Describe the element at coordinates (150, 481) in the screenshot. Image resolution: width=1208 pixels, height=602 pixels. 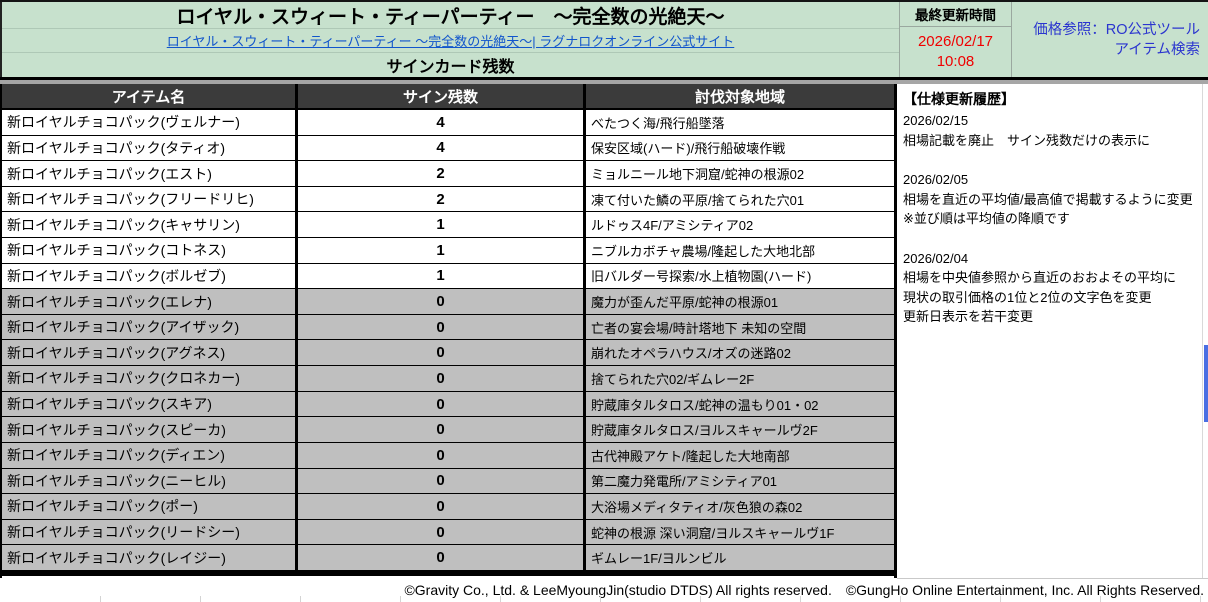
I see `cell-item-name: 新ロイヤルチョコパック(ニーヒル)` at that location.